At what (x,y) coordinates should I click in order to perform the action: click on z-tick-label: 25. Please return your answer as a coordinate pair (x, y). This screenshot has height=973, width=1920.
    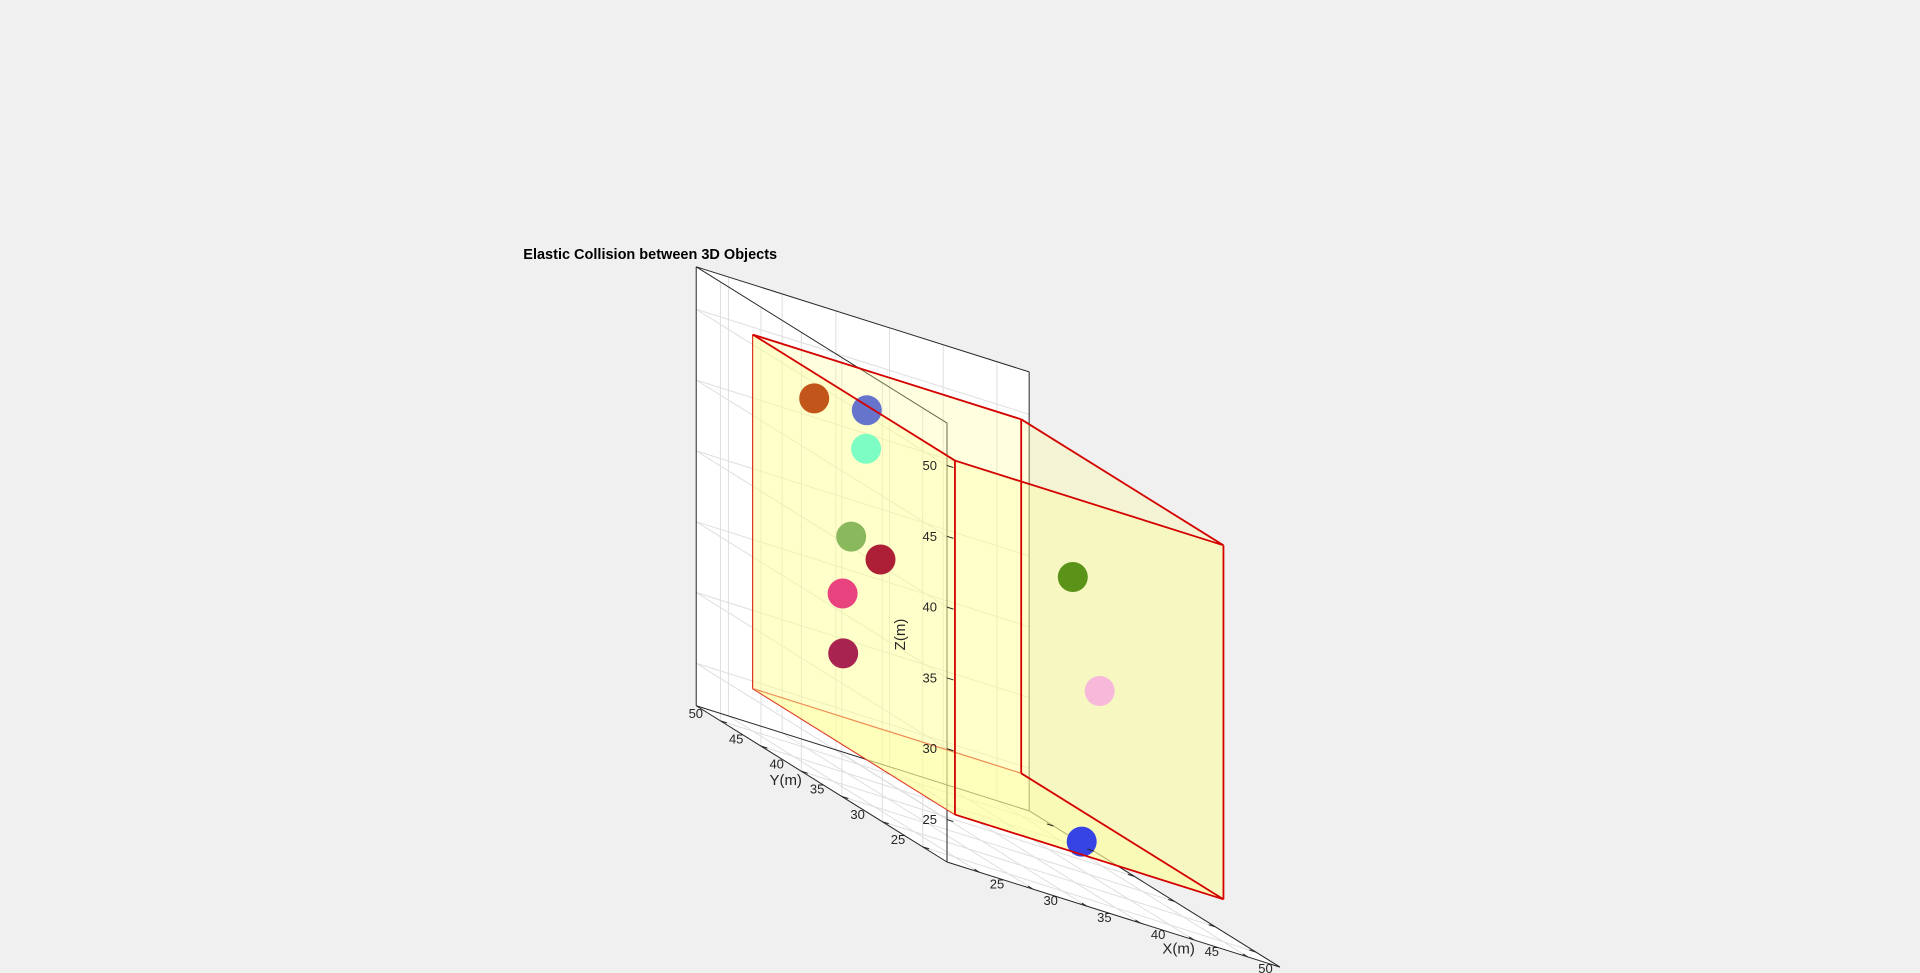
    Looking at the image, I should click on (930, 819).